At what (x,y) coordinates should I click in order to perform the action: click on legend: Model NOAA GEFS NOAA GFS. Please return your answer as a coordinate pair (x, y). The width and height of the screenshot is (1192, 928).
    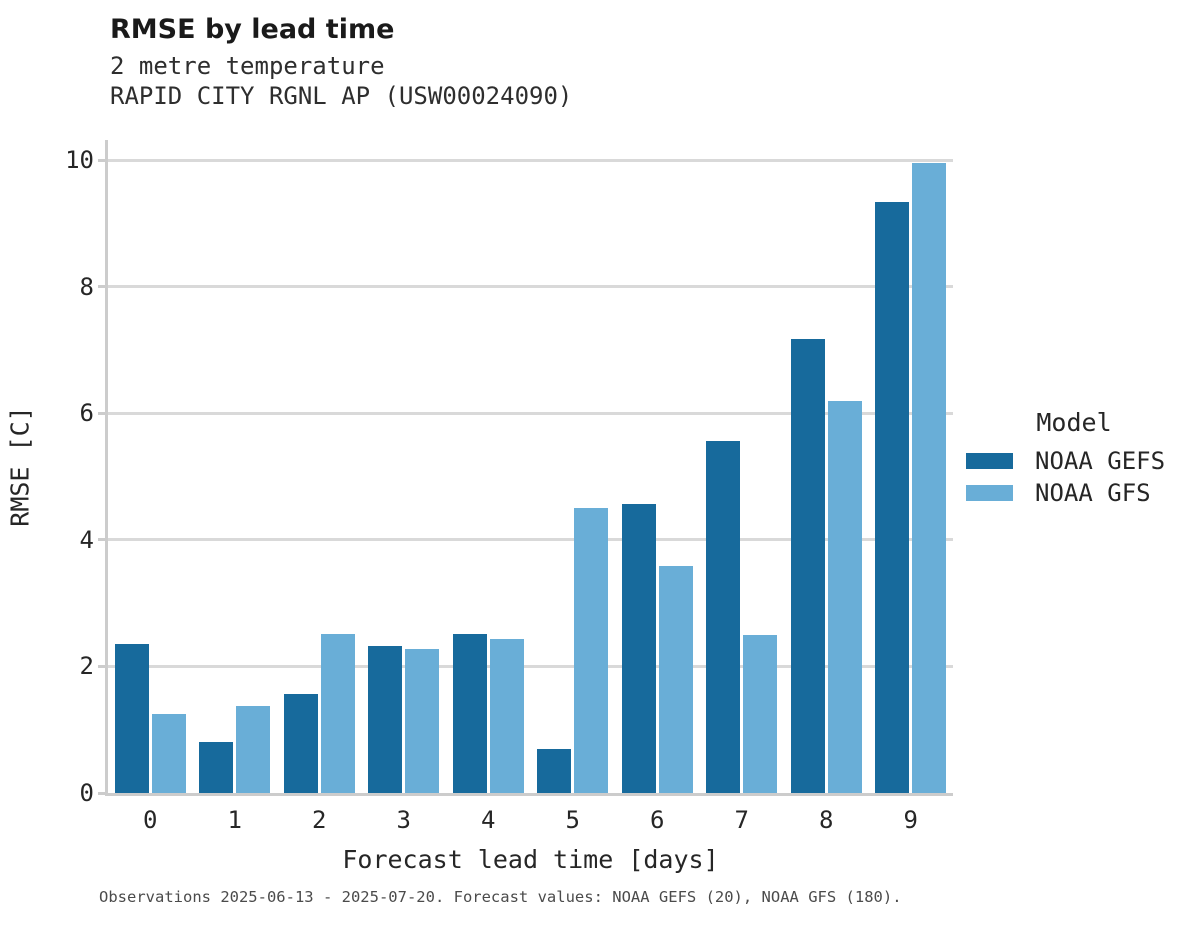
    Looking at the image, I should click on (1074, 460).